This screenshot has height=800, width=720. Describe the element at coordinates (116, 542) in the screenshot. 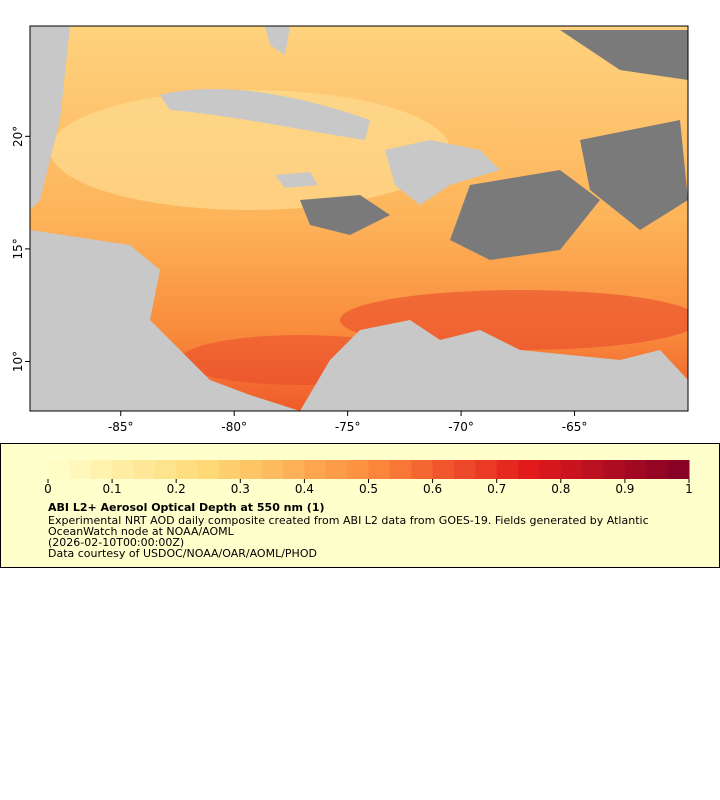

I see `legend-line: (2026-02-10T00:00:00Z)` at that location.